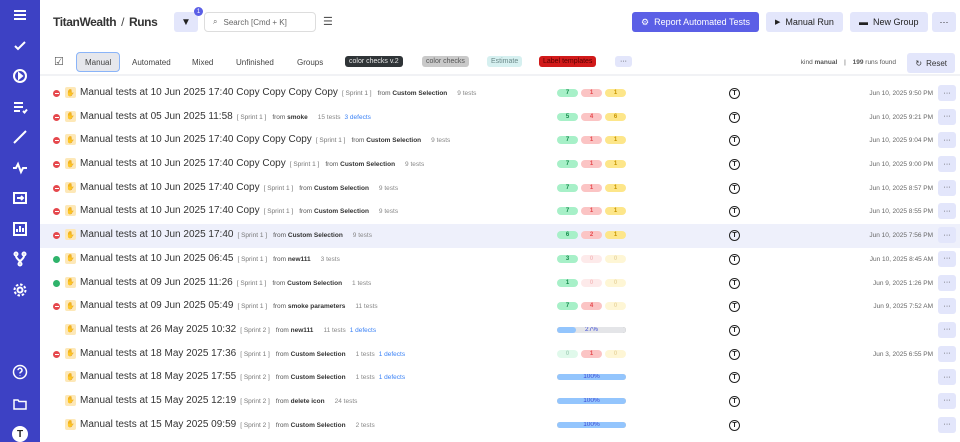 The image size is (960, 442). I want to click on source-name: Custom Selection, so click(420, 93).